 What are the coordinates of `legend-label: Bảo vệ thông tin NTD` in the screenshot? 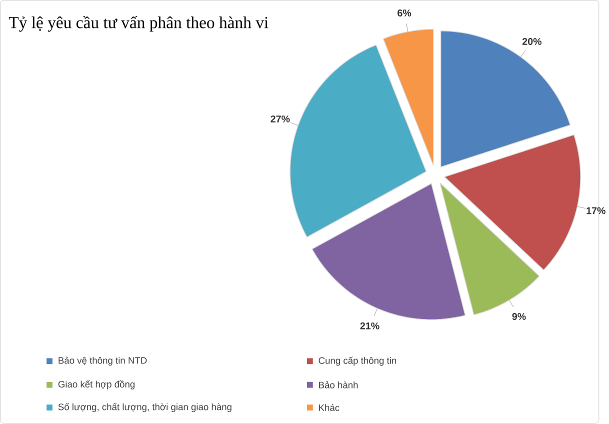 It's located at (102, 361).